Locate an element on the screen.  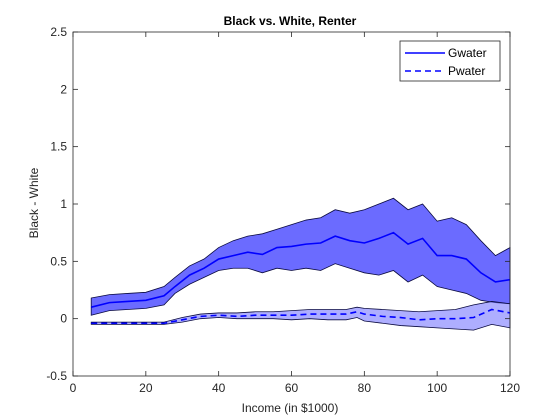
x-tick-label: 0 is located at coordinates (73, 388).